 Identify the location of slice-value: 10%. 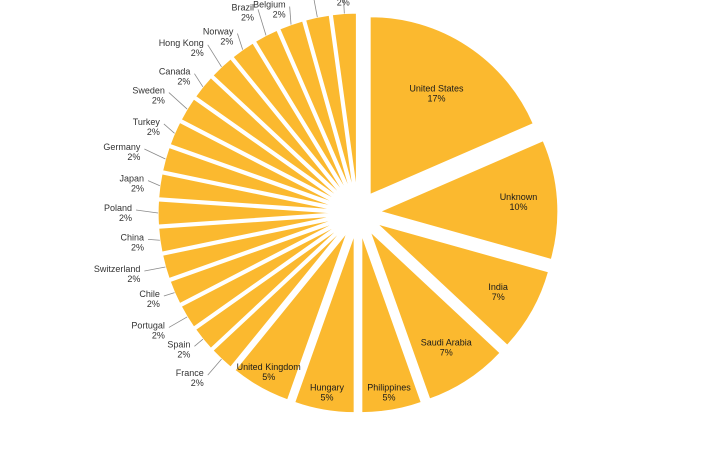
(518, 207).